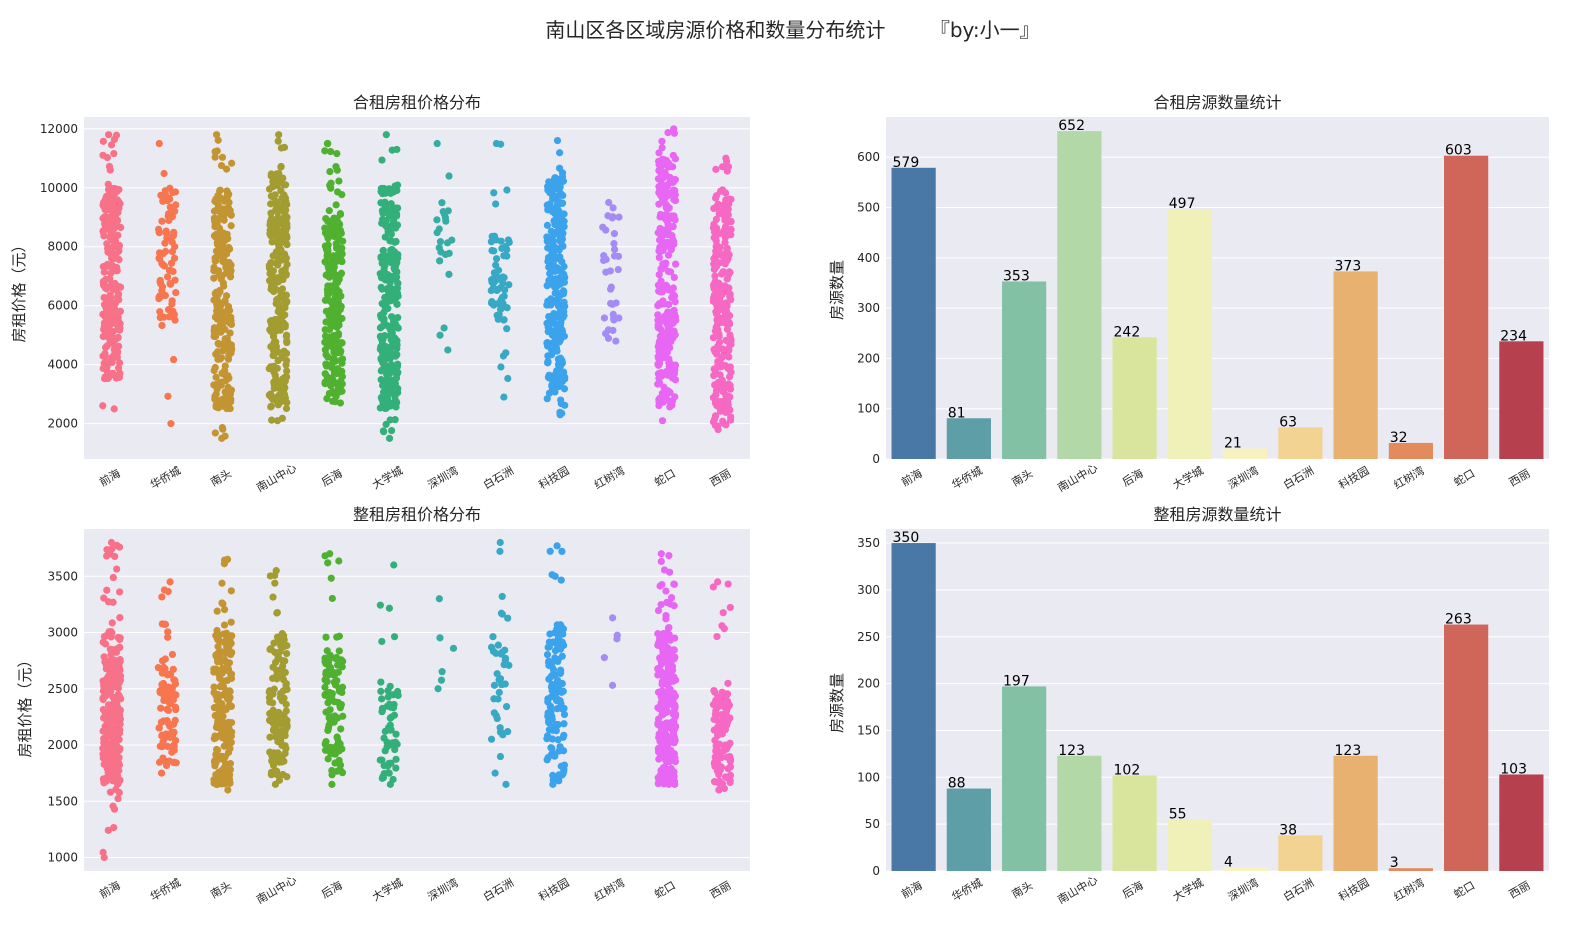 Image resolution: width=1585 pixels, height=928 pixels. Describe the element at coordinates (167, 677) in the screenshot. I see `strip-华侨城` at that location.